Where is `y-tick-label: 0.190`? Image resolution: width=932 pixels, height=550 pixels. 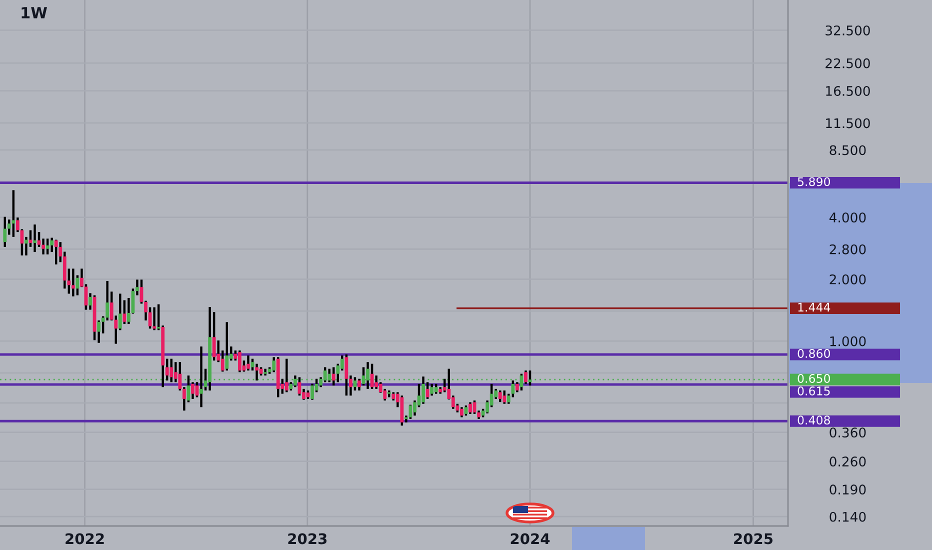
y-tick-label: 0.190 is located at coordinates (848, 489).